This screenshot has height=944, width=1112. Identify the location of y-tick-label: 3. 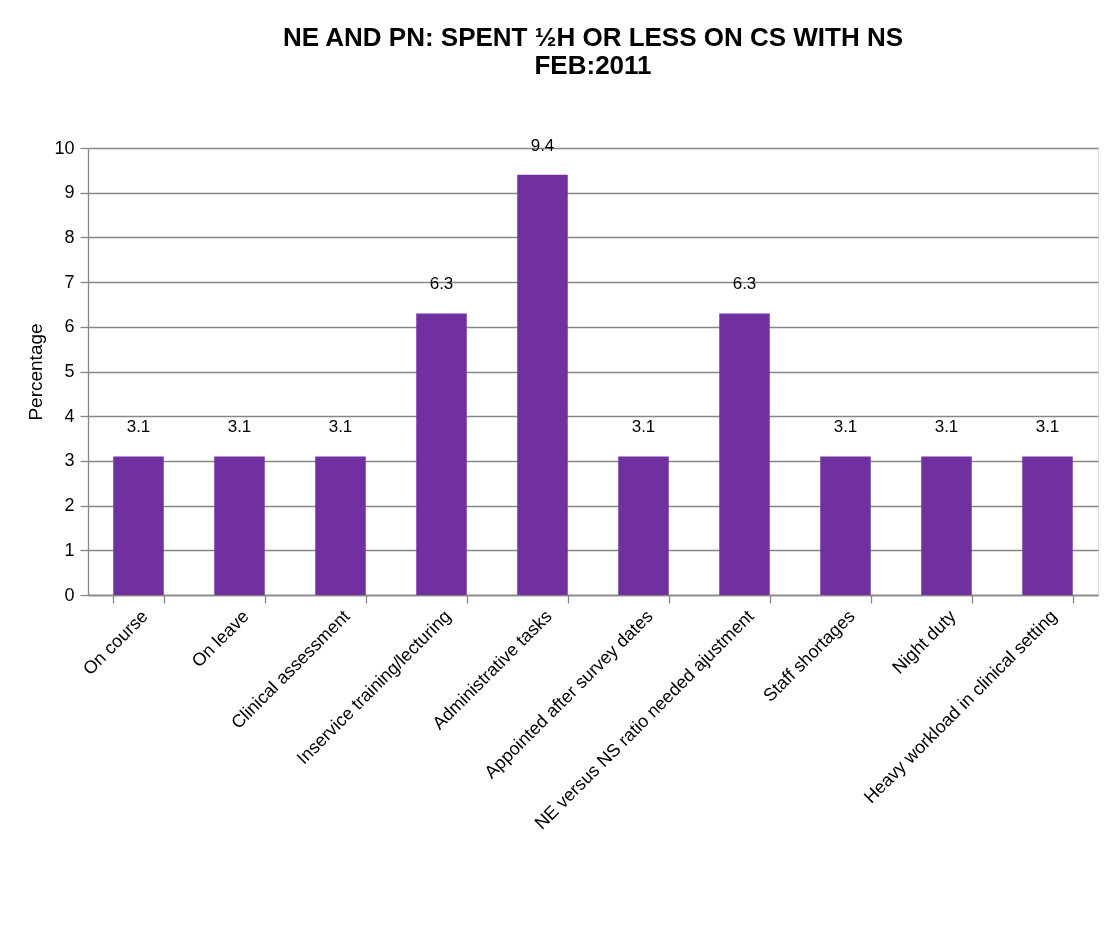
(69, 460).